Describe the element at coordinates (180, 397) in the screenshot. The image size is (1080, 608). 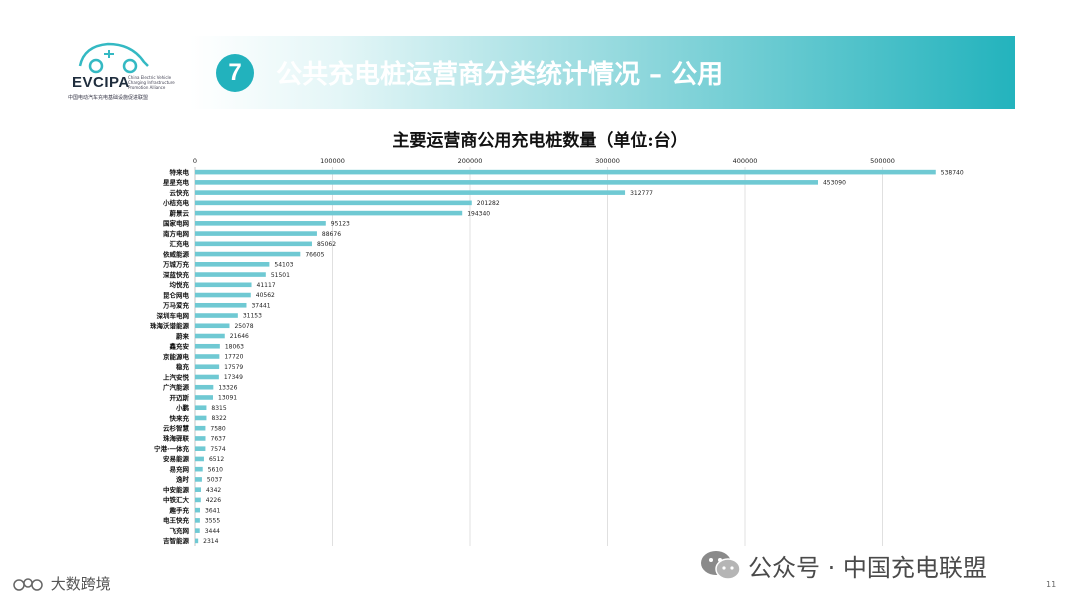
I see `category-label: 开迈斯` at that location.